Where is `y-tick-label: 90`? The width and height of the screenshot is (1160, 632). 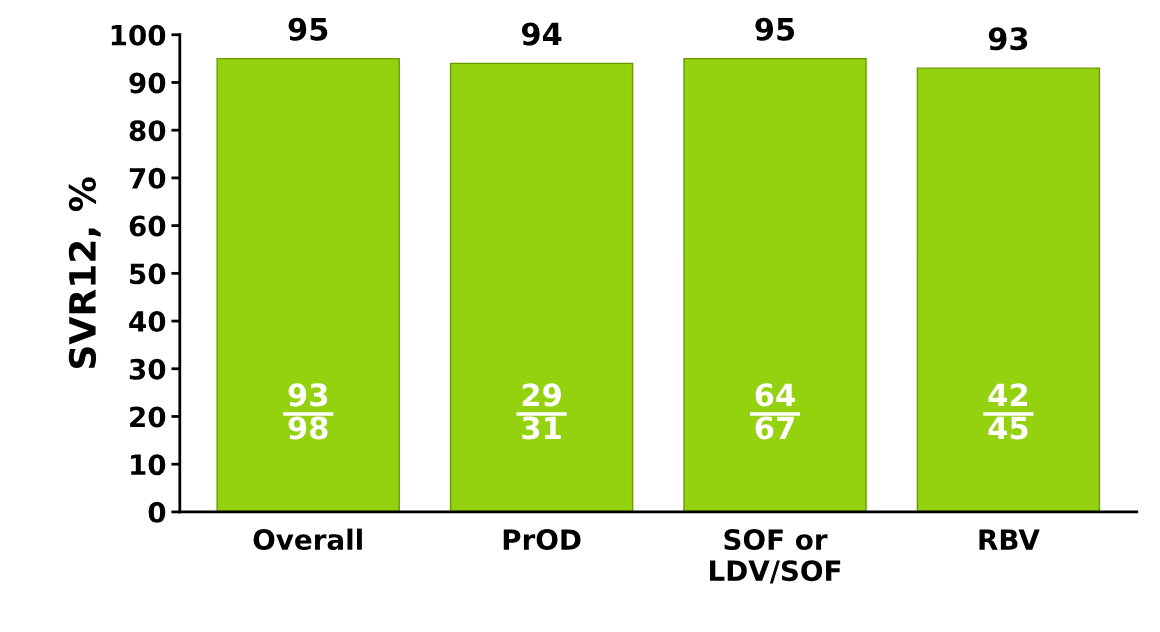
y-tick-label: 90 is located at coordinates (147, 83).